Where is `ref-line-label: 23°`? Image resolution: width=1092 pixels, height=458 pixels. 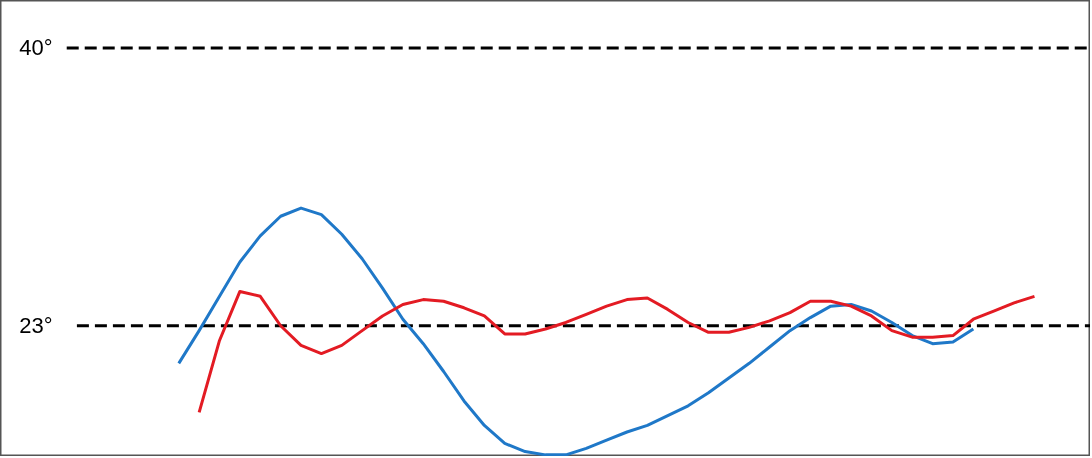
ref-line-label: 23° is located at coordinates (36, 326).